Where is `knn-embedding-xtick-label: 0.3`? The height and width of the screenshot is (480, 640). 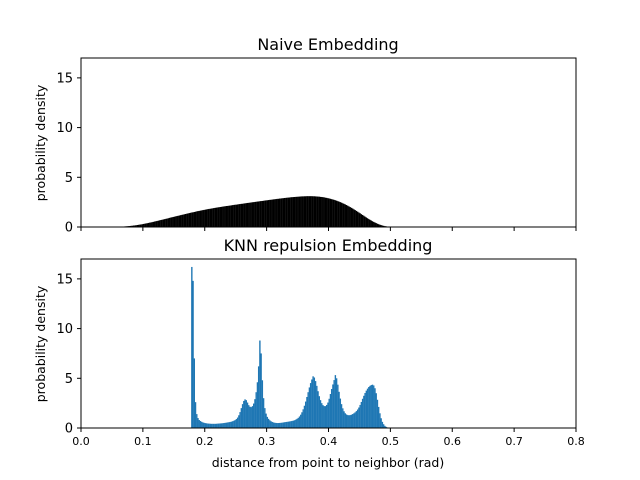 knn-embedding-xtick-label: 0.3 is located at coordinates (267, 441).